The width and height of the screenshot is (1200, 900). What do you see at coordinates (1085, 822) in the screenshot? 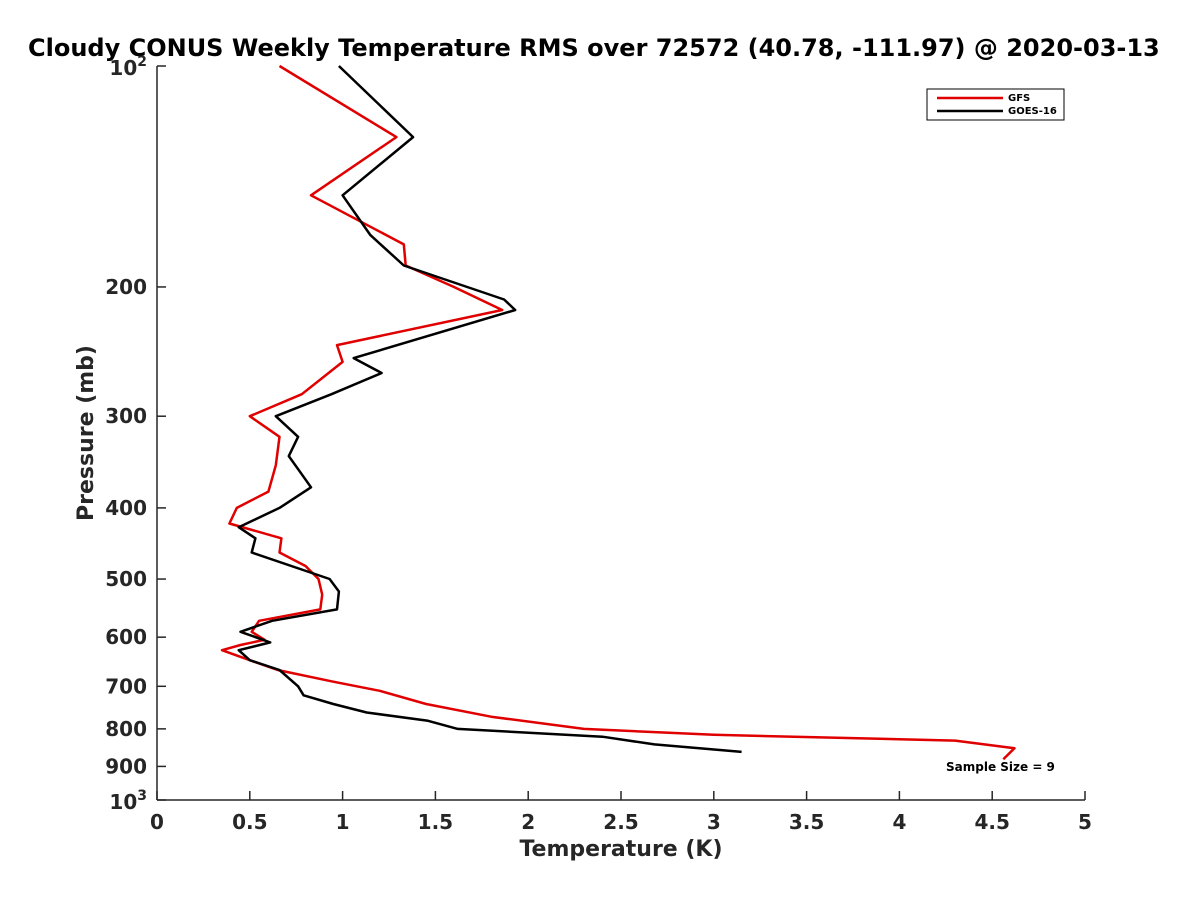
I see `x-tick-label: 5` at bounding box center [1085, 822].